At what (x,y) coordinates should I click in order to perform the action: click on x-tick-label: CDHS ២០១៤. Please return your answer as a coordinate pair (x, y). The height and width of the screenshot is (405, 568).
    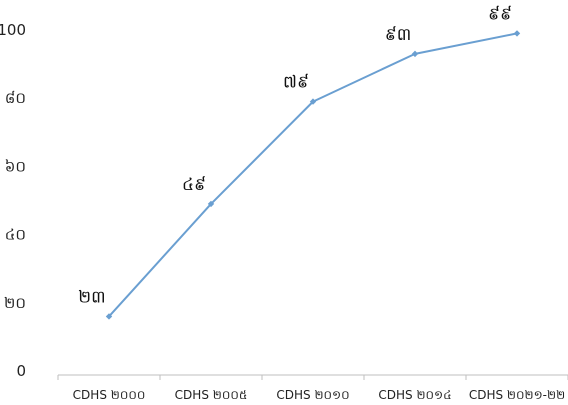
    Looking at the image, I should click on (414, 395).